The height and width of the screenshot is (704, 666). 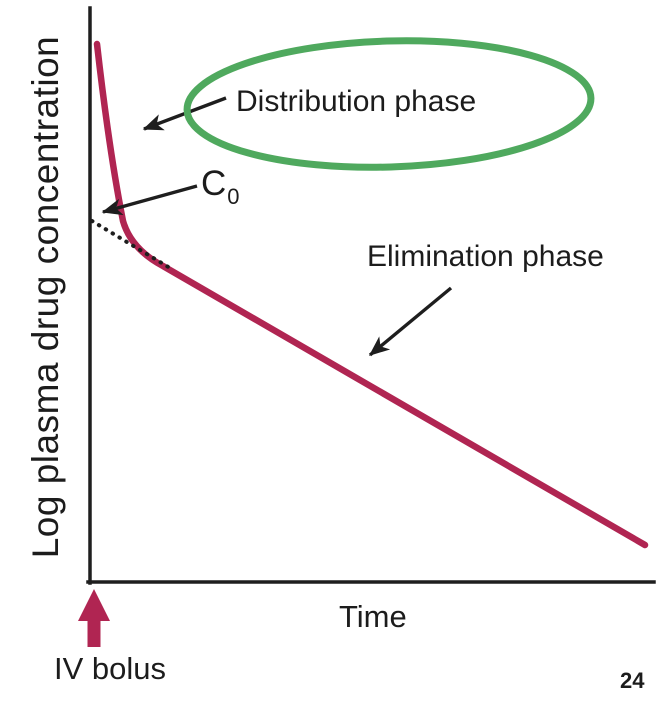 I want to click on c0-label: C0, so click(x=220, y=186).